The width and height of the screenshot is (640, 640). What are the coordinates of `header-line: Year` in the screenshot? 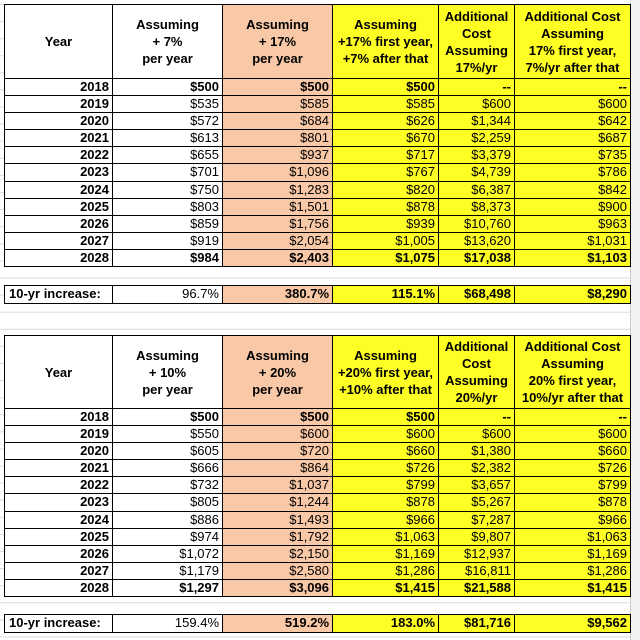 It's located at (58, 372).